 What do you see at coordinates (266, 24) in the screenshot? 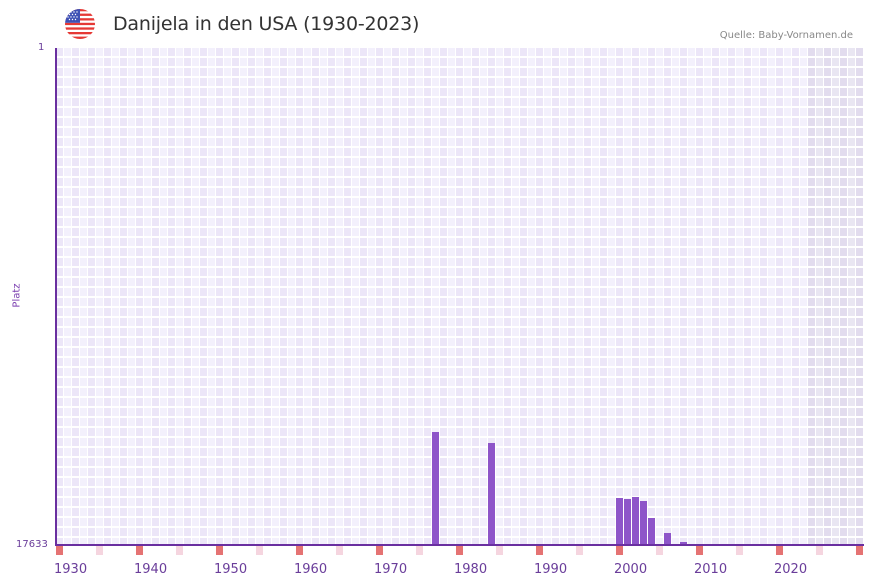
I see `chart-title: Danijela in den USA (1930-2023)` at bounding box center [266, 24].